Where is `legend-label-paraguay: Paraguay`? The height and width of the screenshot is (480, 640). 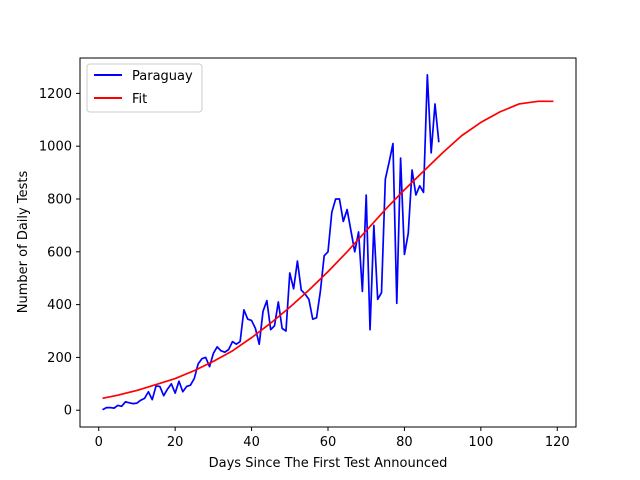
legend-label-paraguay: Paraguay is located at coordinates (162, 76).